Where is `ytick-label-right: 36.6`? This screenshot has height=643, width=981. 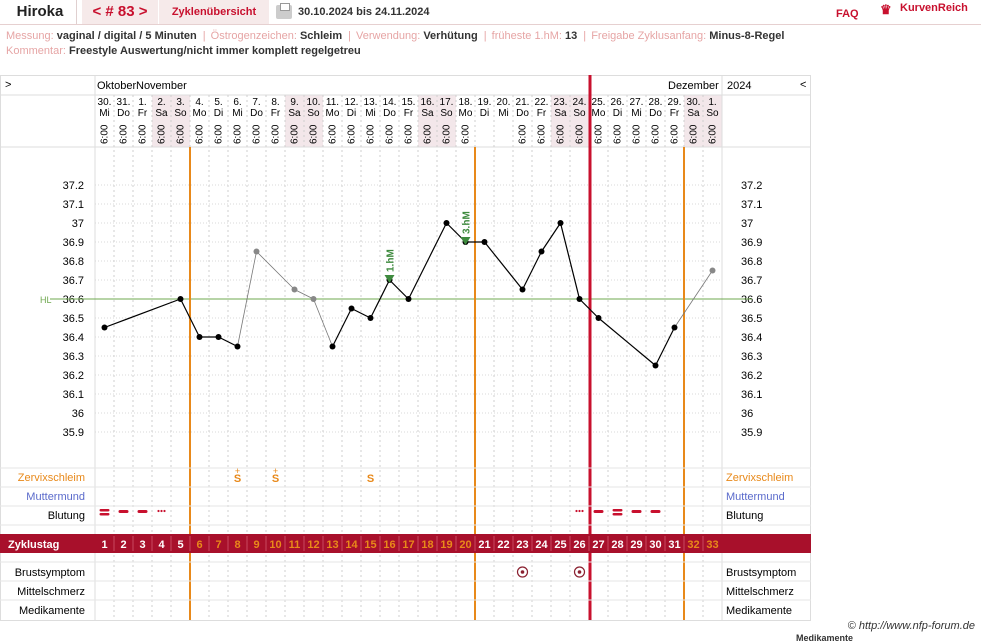 ytick-label-right: 36.6 is located at coordinates (751, 300).